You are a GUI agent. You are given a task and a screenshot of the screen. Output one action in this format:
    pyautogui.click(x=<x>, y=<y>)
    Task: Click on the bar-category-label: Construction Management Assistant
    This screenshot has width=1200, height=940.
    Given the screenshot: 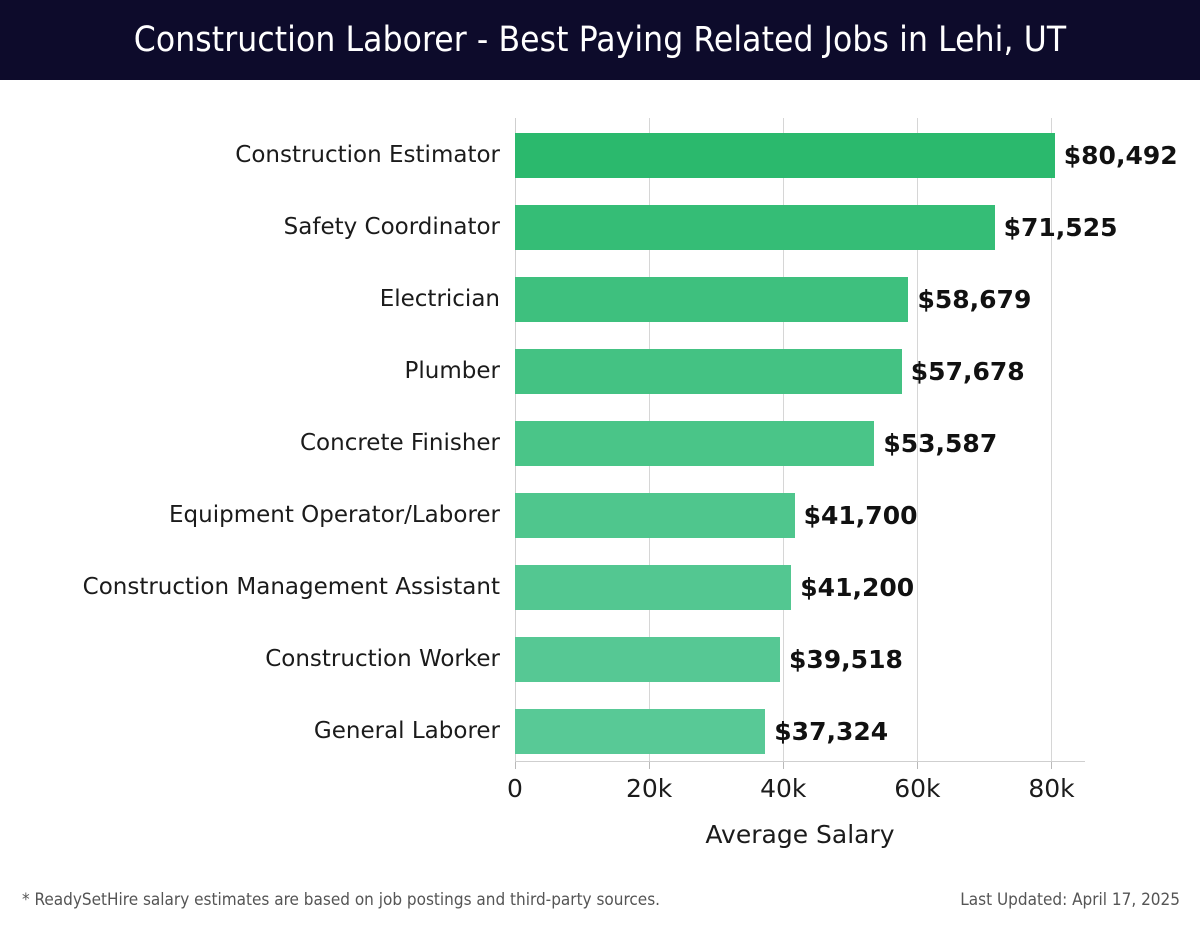 What is the action you would take?
    pyautogui.click(x=291, y=587)
    